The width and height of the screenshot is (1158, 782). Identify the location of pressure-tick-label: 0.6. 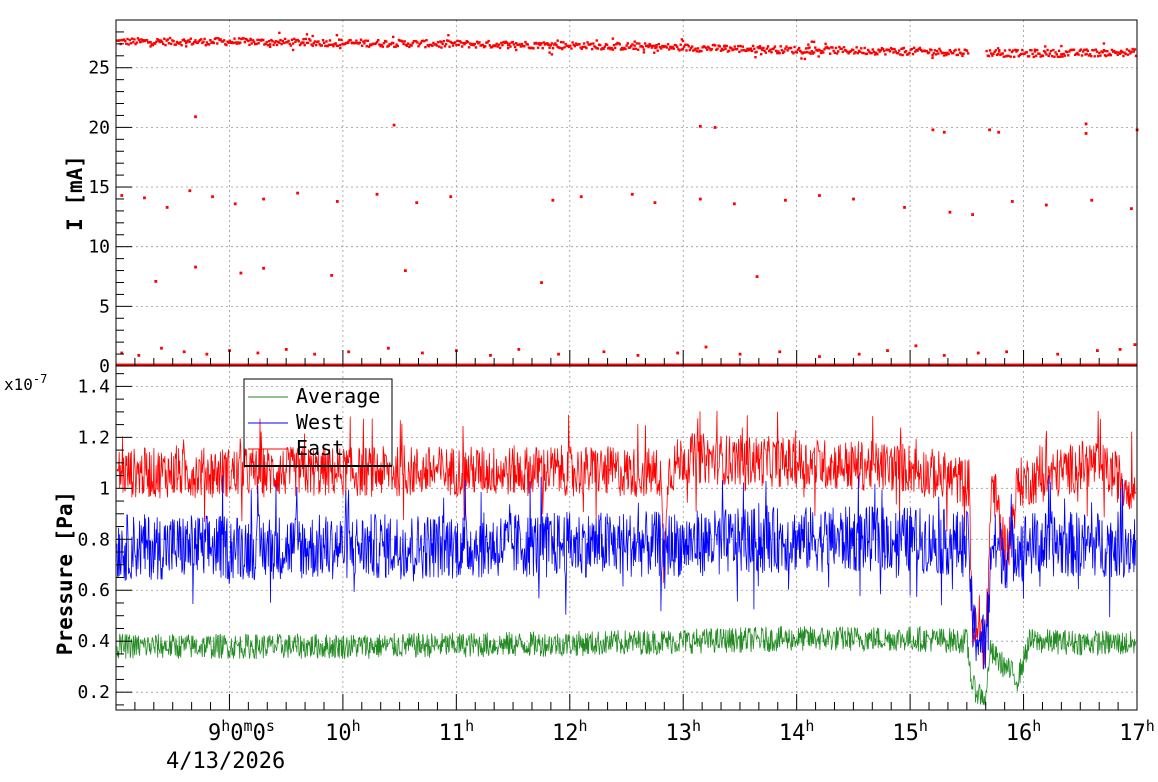
(93, 590).